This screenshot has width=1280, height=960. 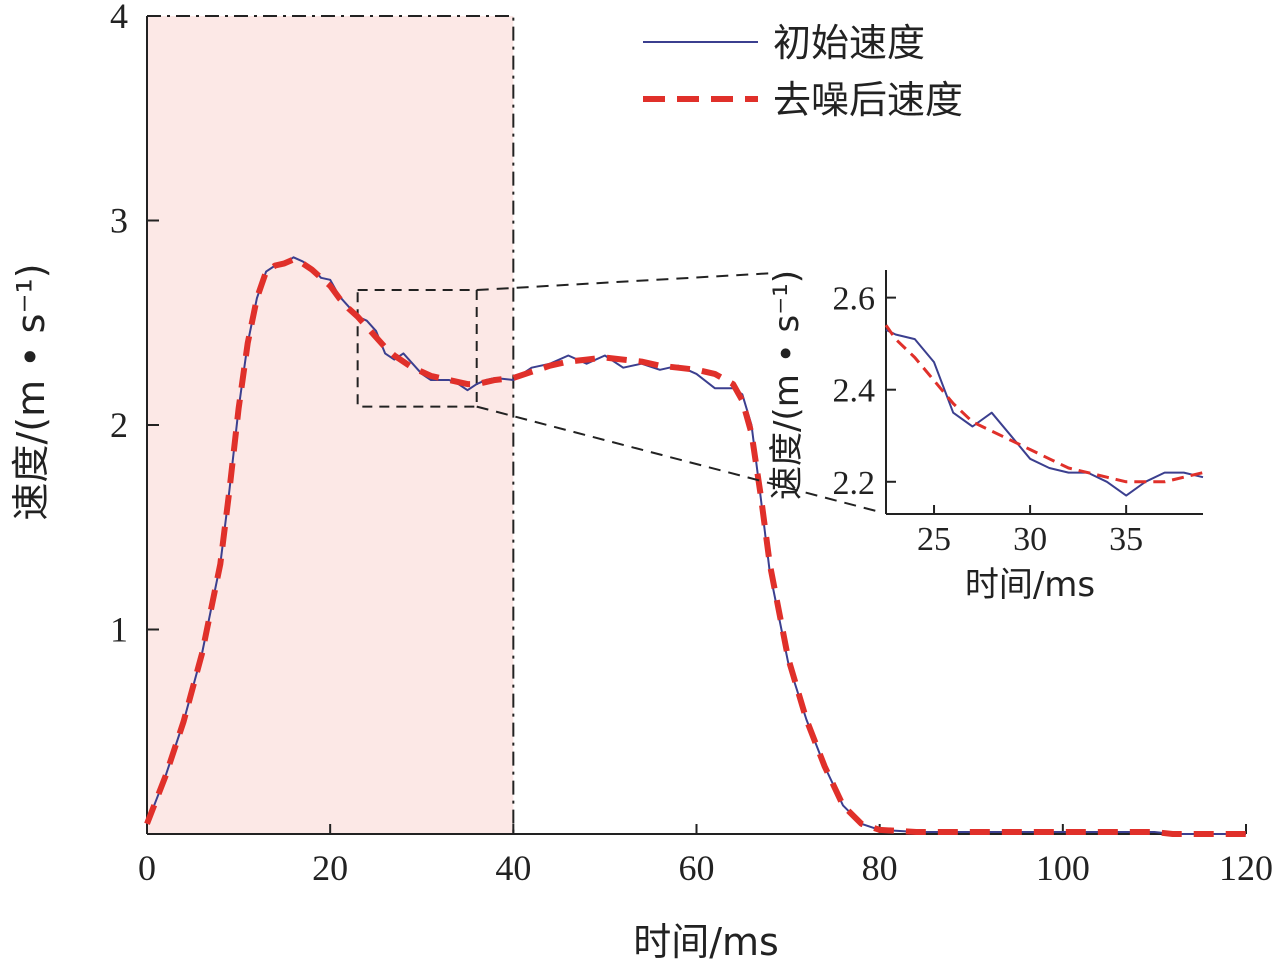 I want to click on inset-x-axis-title: 时间/ms, so click(x=1030, y=585).